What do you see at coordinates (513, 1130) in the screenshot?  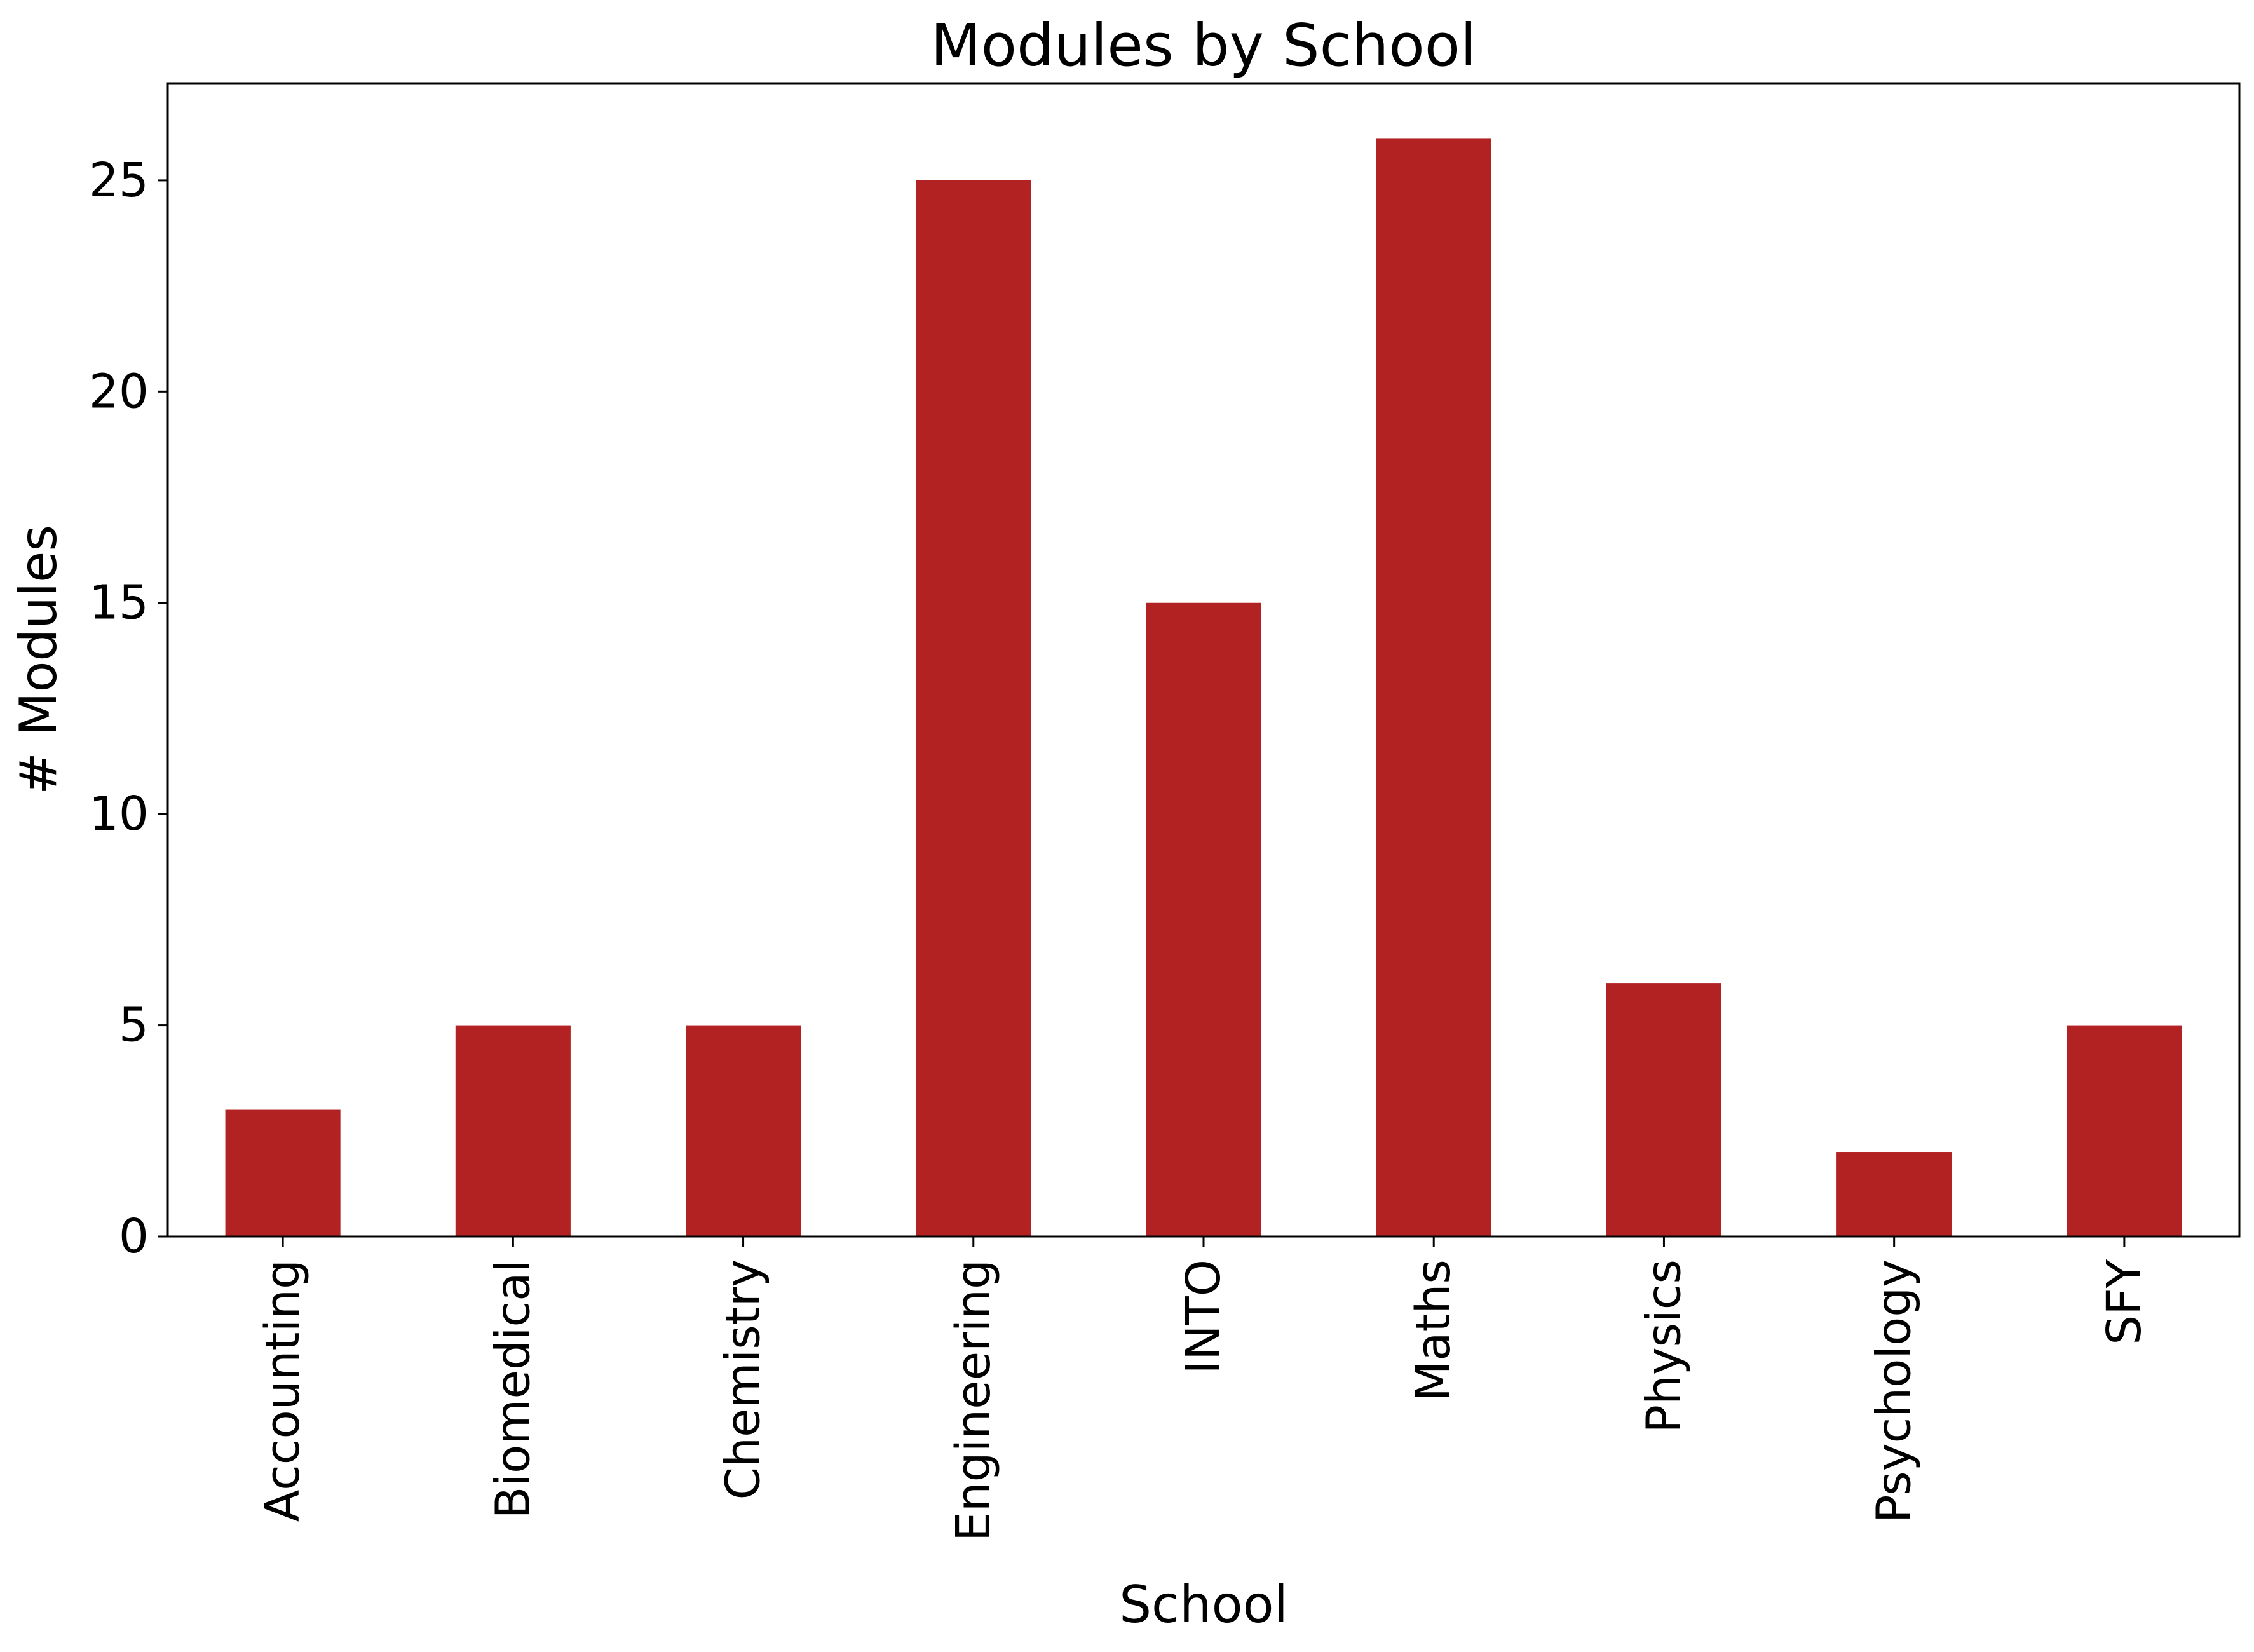 I see `bar-biomedical` at bounding box center [513, 1130].